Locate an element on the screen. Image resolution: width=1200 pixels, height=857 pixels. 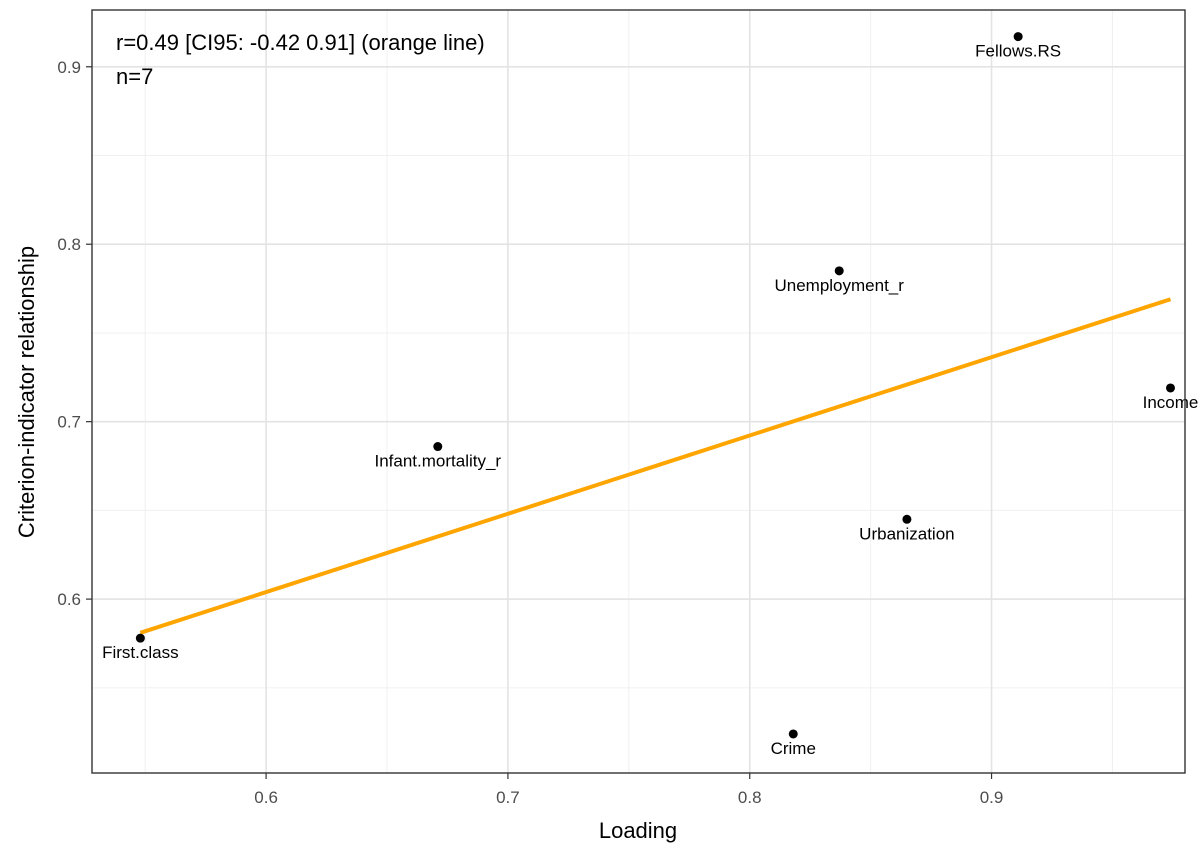
y-tick-label: 0.8 is located at coordinates (69, 244).